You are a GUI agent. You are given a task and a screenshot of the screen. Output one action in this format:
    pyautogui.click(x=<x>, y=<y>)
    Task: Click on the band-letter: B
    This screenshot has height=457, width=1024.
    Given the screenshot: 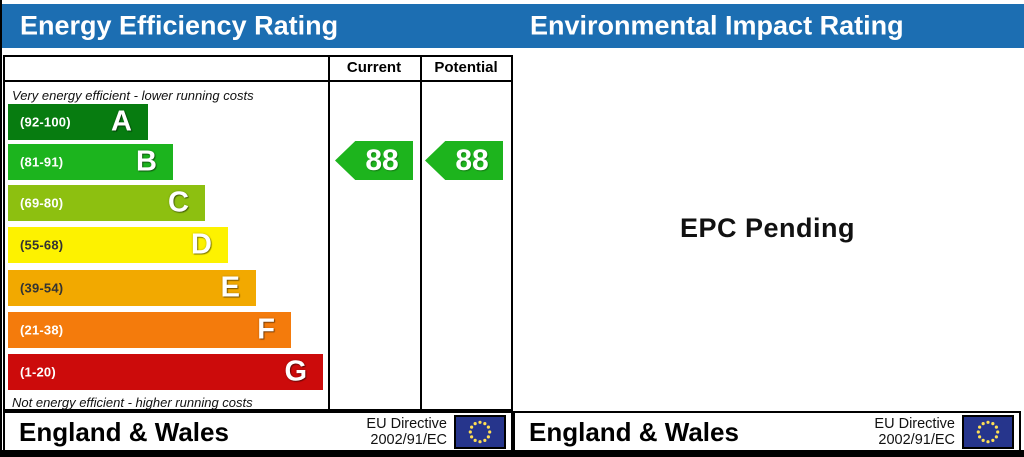 What is the action you would take?
    pyautogui.click(x=146, y=161)
    